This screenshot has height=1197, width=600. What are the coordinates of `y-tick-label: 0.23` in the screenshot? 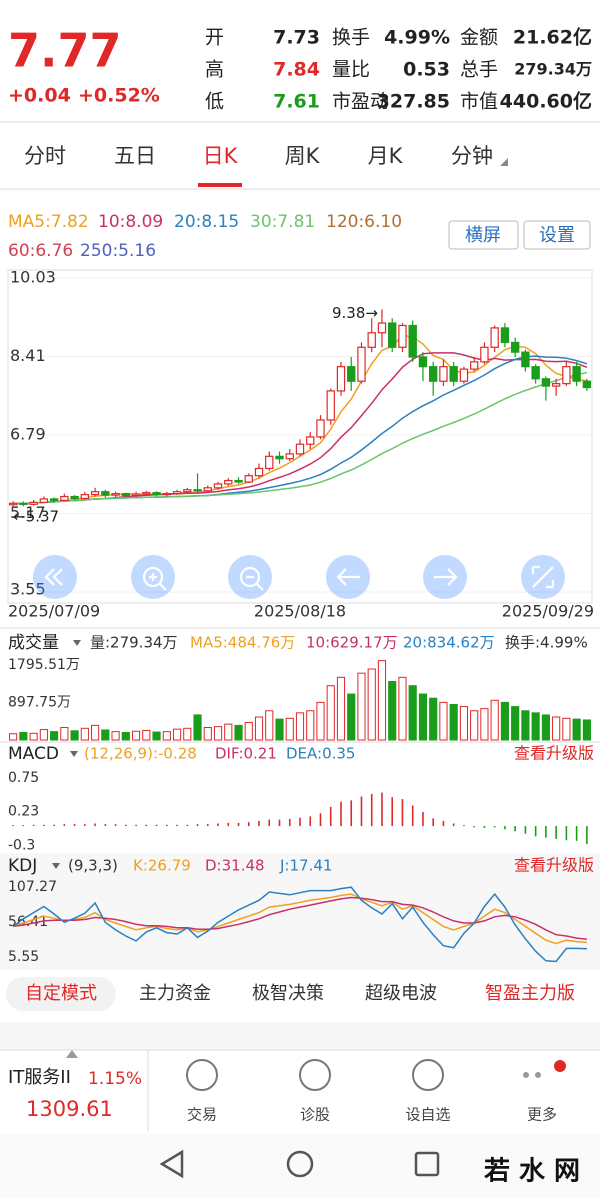 It's located at (23, 811).